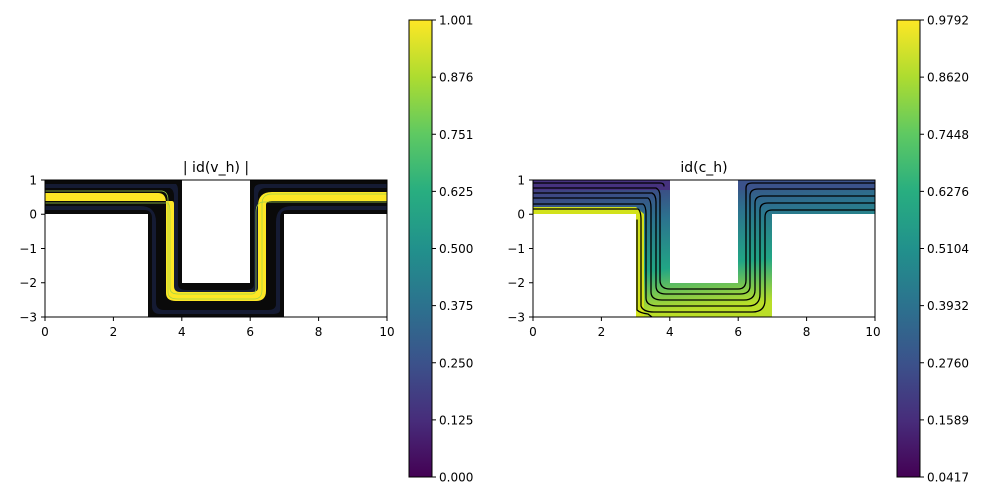 The width and height of the screenshot is (1000, 500). Describe the element at coordinates (456, 306) in the screenshot. I see `colorbar-tick-label: 0.375` at that location.